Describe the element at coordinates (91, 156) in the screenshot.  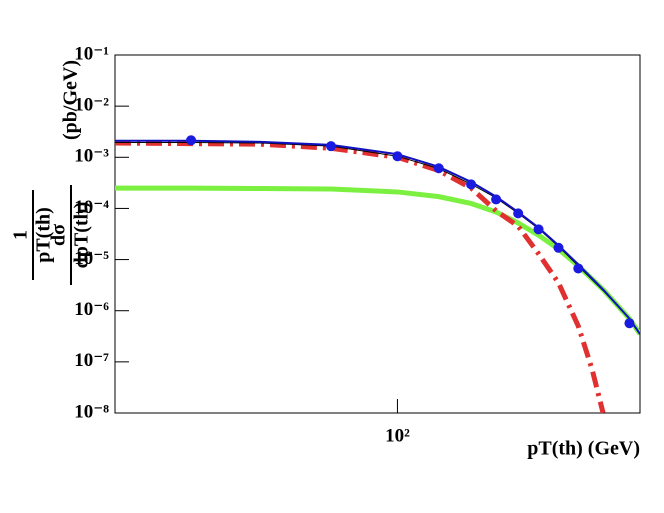
I see `y-tick-label: 10⁻³` at that location.